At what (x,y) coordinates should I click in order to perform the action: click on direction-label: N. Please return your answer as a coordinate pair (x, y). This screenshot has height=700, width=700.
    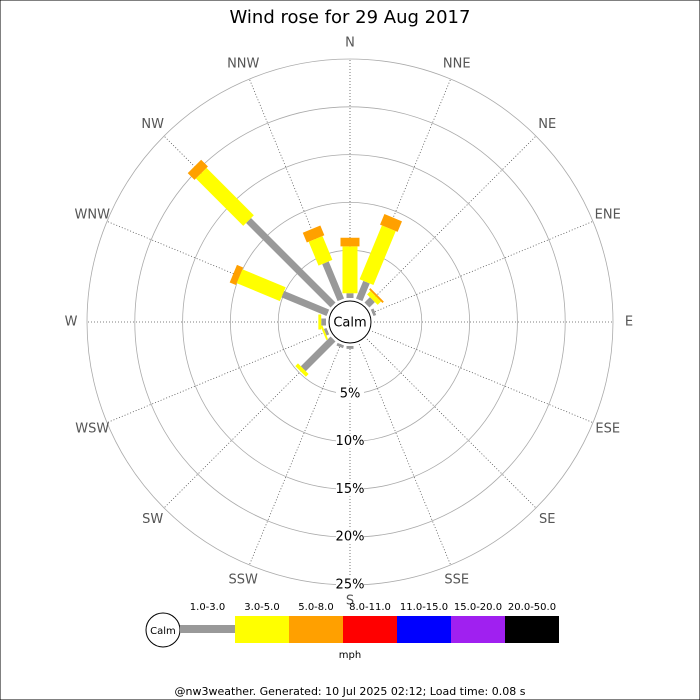
    Looking at the image, I should click on (350, 43).